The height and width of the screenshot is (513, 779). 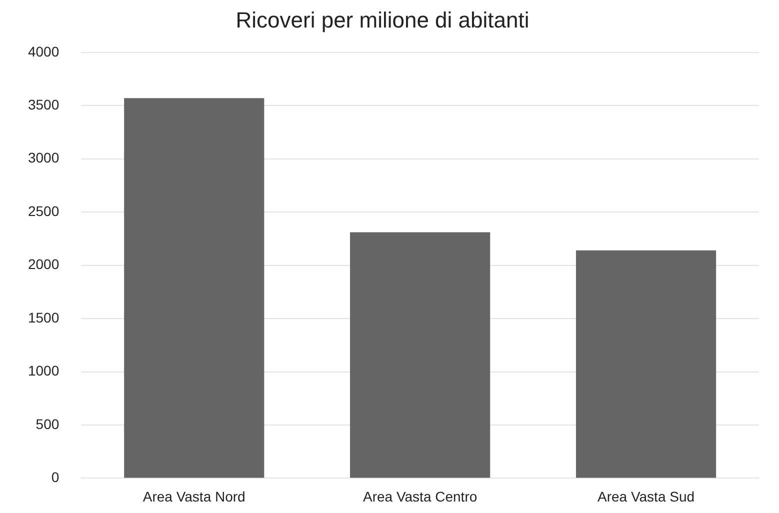 I want to click on y-tick-label: 2500, so click(x=44, y=210).